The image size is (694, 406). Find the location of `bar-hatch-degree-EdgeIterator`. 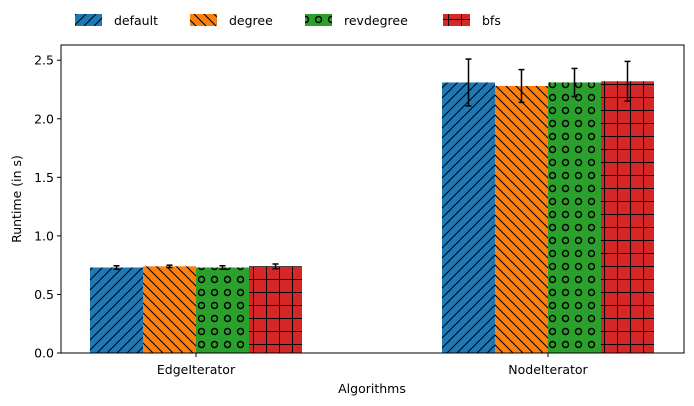

bar-hatch-degree-EdgeIterator is located at coordinates (169, 309).